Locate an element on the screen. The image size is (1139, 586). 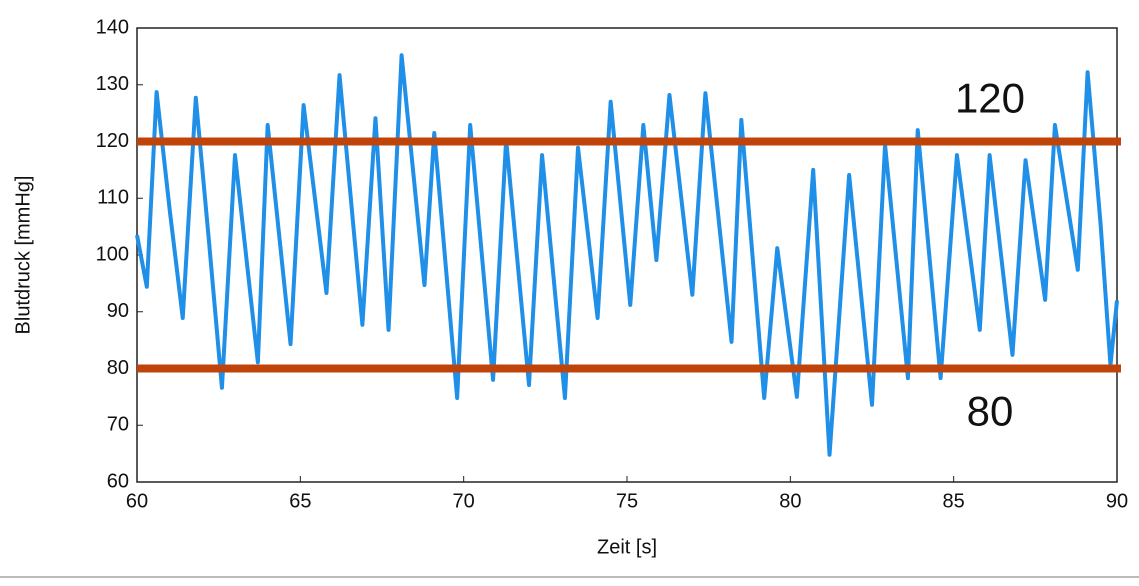
y-tick-label: 130 is located at coordinates (112, 84).